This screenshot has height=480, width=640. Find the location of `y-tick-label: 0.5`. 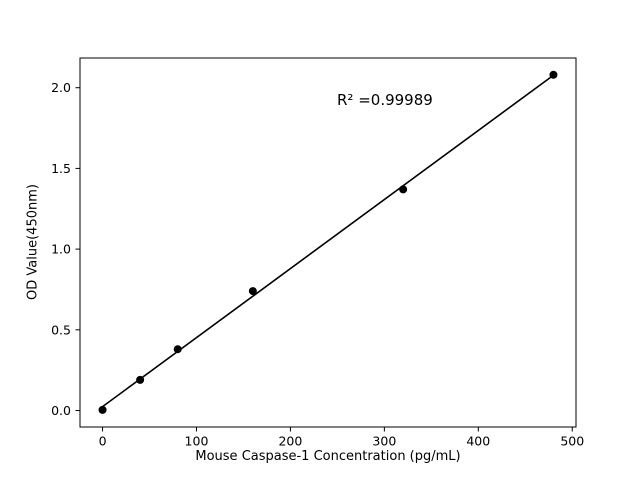

y-tick-label: 0.5 is located at coordinates (61, 329).